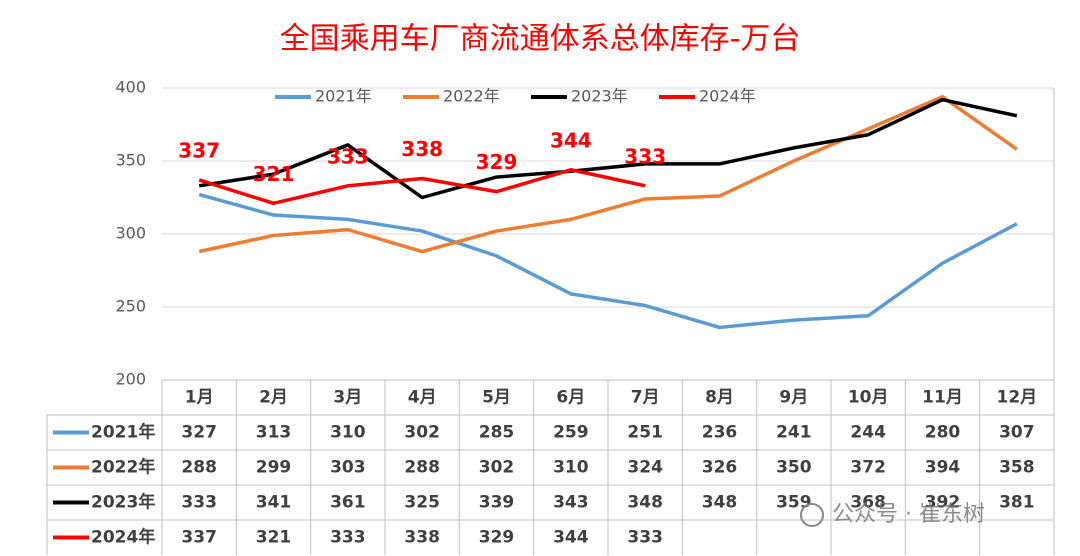  What do you see at coordinates (1017, 433) in the screenshot?
I see `table-cell: 307` at bounding box center [1017, 433].